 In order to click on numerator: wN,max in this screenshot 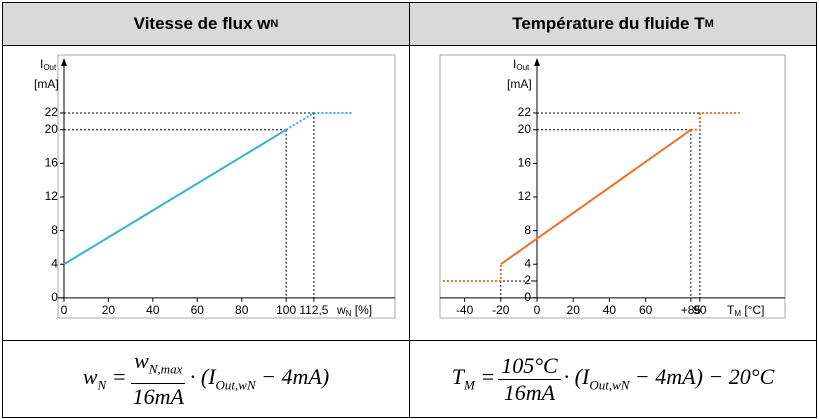, I will do `click(158, 366)`.